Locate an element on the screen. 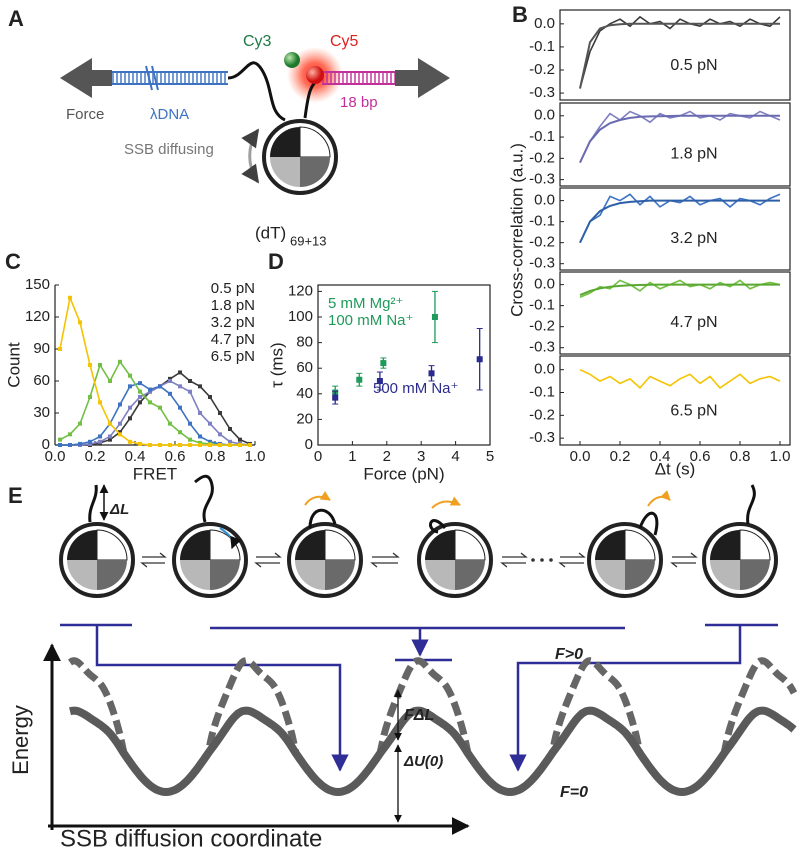 This screenshot has height=852, width=800. x-tick-label: 5 is located at coordinates (490, 456).